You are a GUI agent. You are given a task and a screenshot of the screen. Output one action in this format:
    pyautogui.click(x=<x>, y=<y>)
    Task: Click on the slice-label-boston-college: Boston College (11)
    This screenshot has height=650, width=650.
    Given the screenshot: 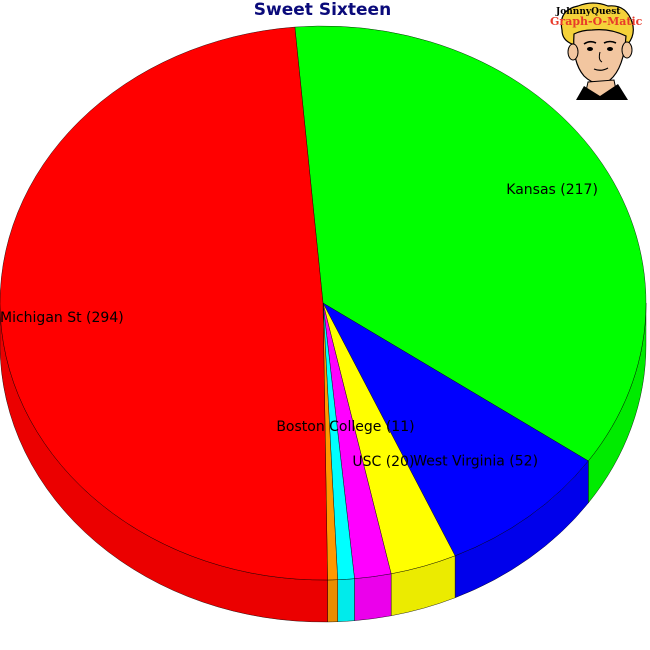 What is the action you would take?
    pyautogui.click(x=345, y=427)
    